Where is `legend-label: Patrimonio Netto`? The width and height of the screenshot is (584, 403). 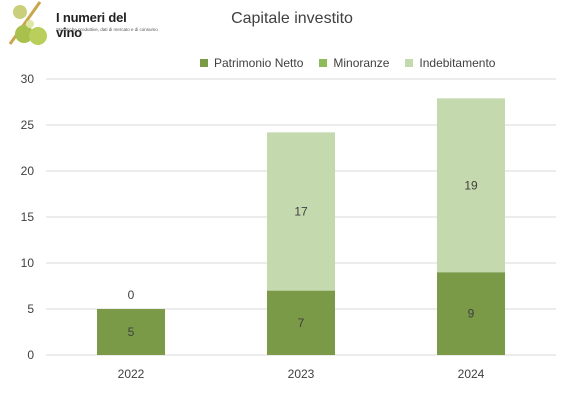 legend-label: Patrimonio Netto is located at coordinates (259, 63).